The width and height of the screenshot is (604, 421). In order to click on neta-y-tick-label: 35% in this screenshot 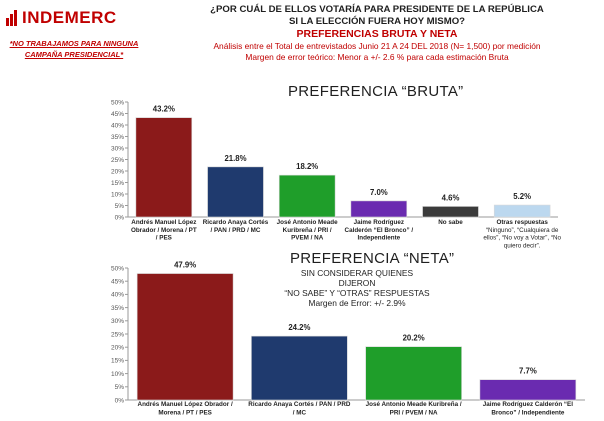, I will do `click(117, 308)`.